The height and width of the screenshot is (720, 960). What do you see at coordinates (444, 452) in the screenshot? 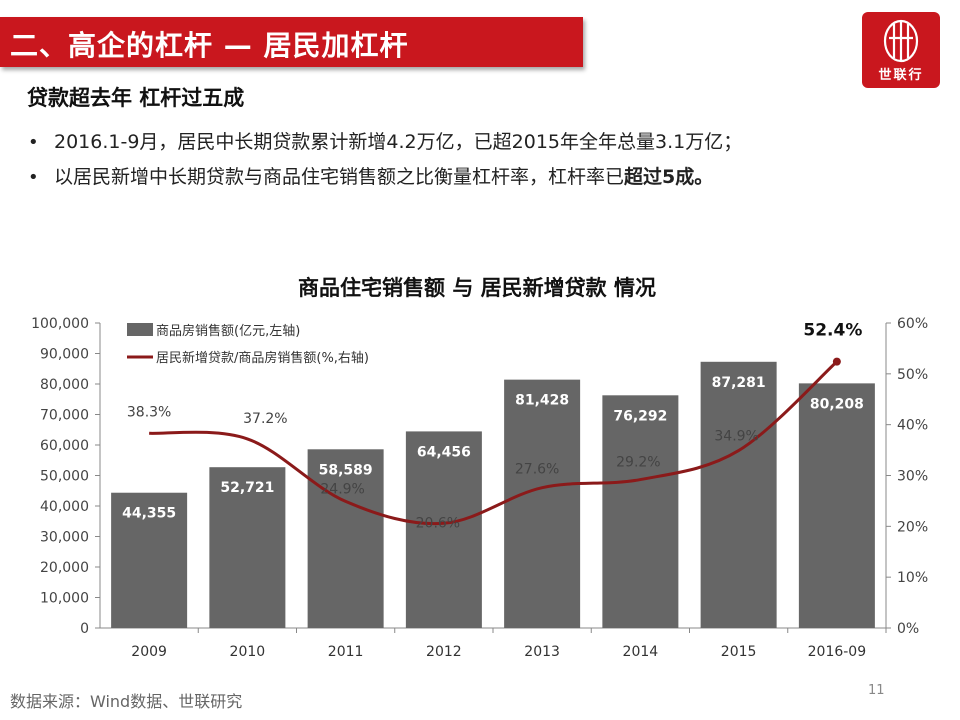
I see `bar-data-label: 64,456` at bounding box center [444, 452].